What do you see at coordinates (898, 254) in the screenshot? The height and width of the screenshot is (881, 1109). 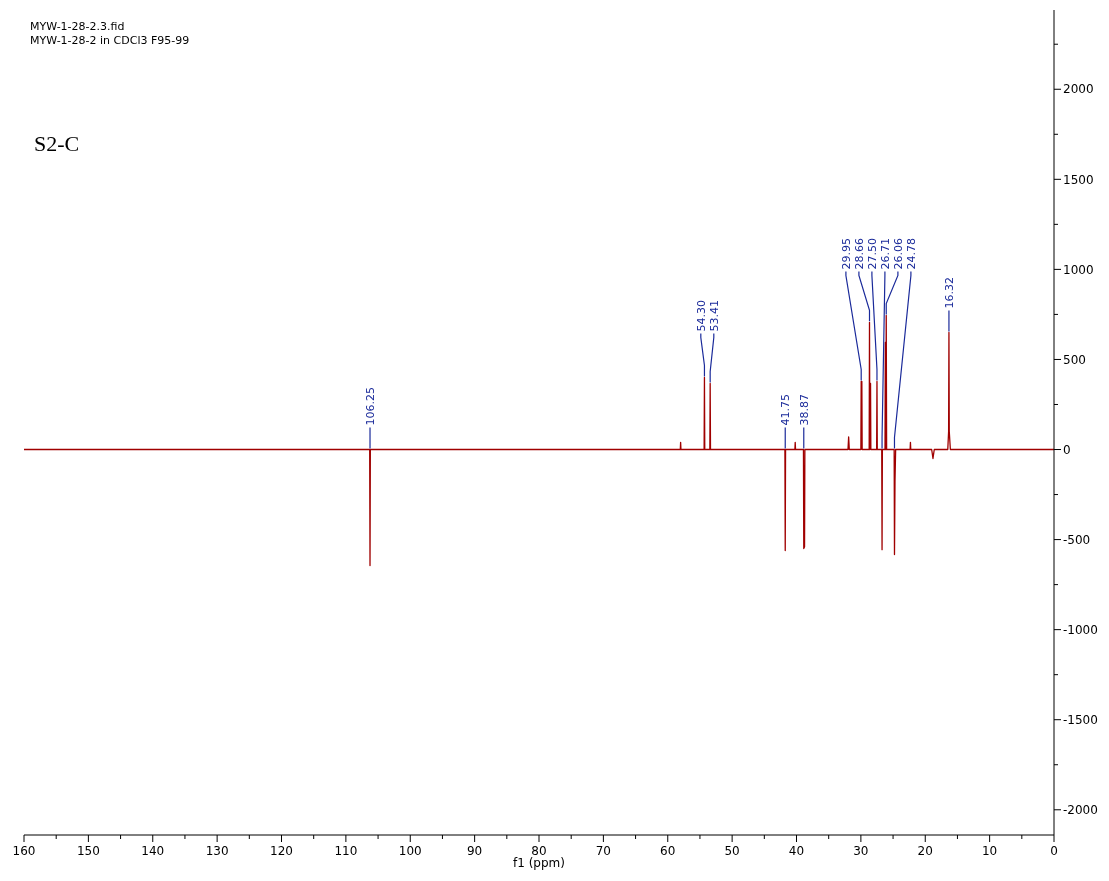 I see `annotation: 26.06` at bounding box center [898, 254].